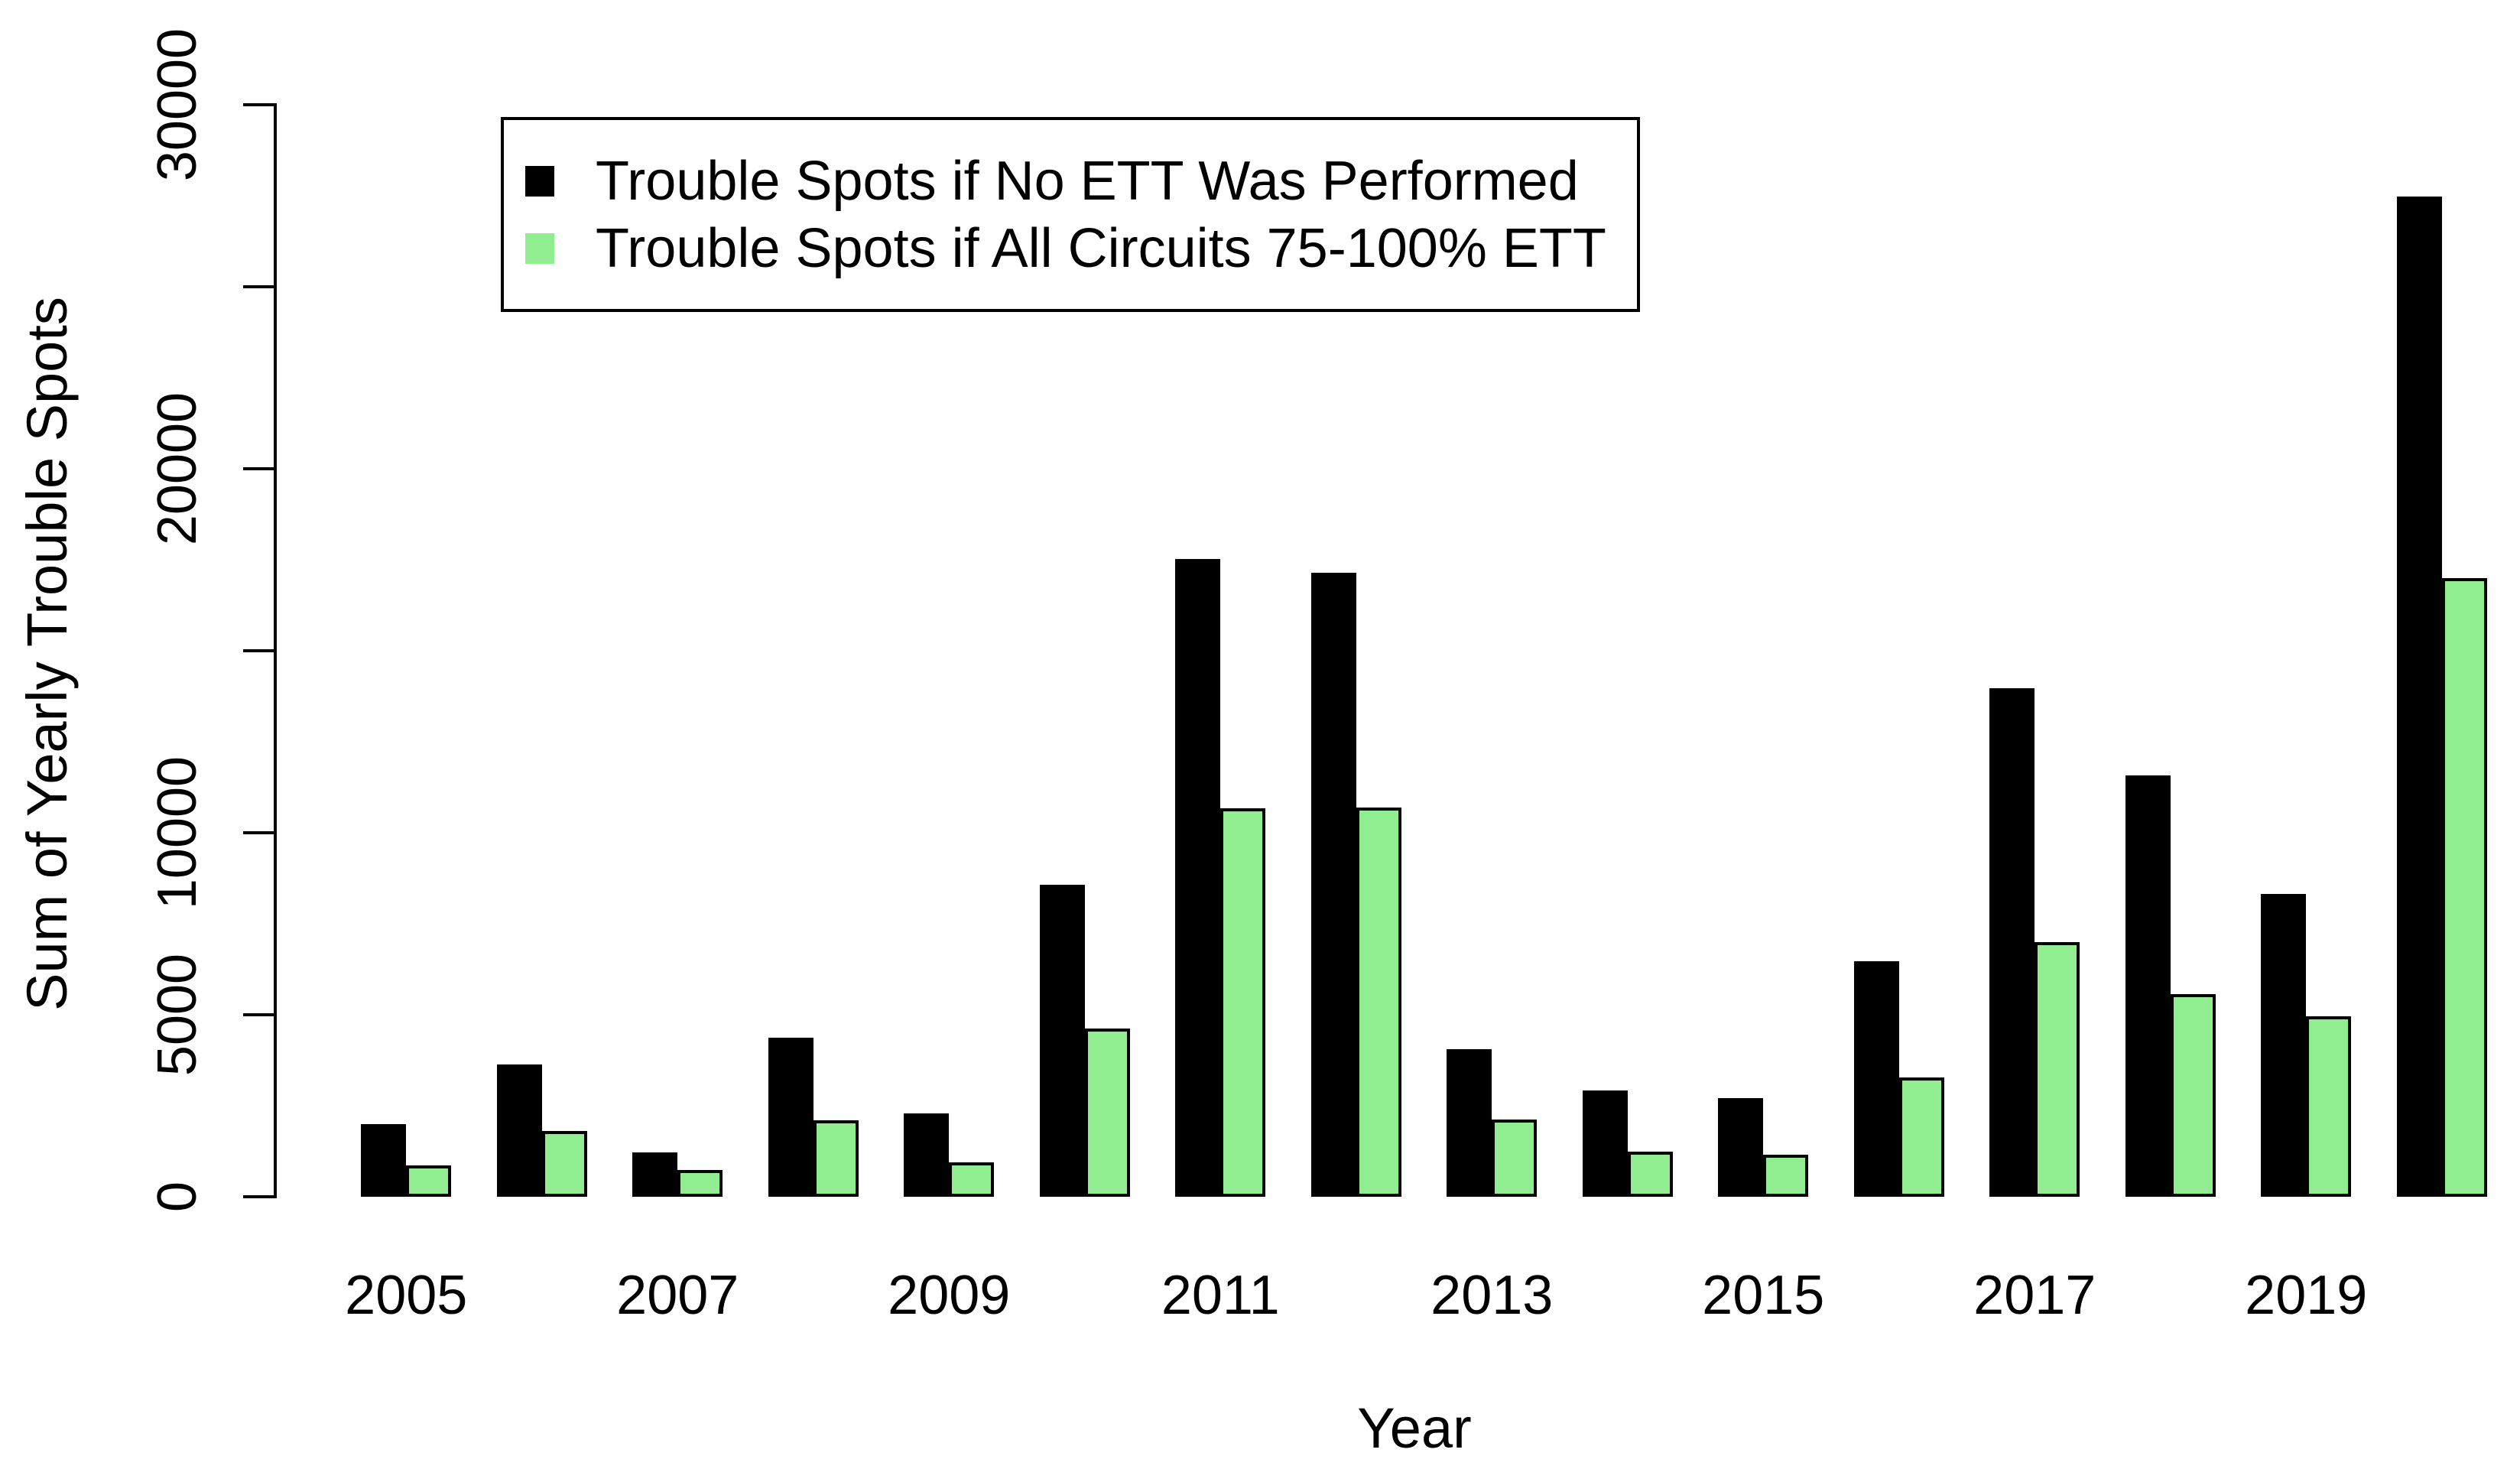 The image size is (2520, 1469). What do you see at coordinates (47, 654) in the screenshot?
I see `y-axis-title: Sum of Yearly Trouble Spots` at bounding box center [47, 654].